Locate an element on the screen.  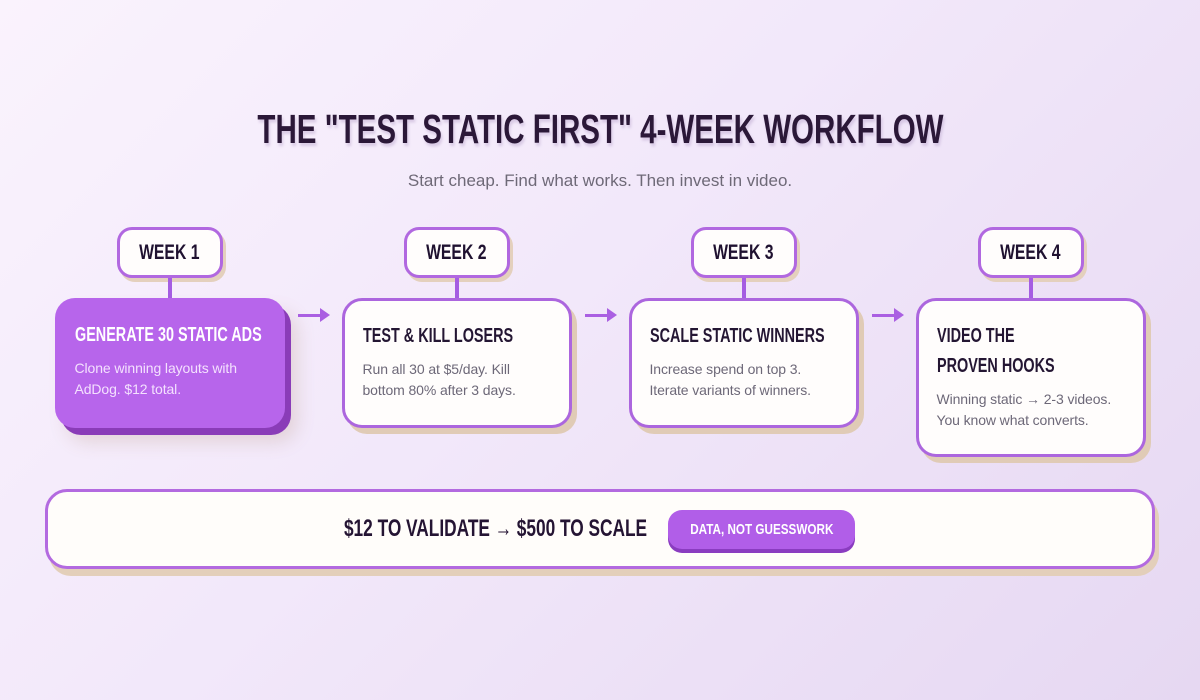
week2-card-title: TEST & KILL LOSERS is located at coordinates (437, 336).